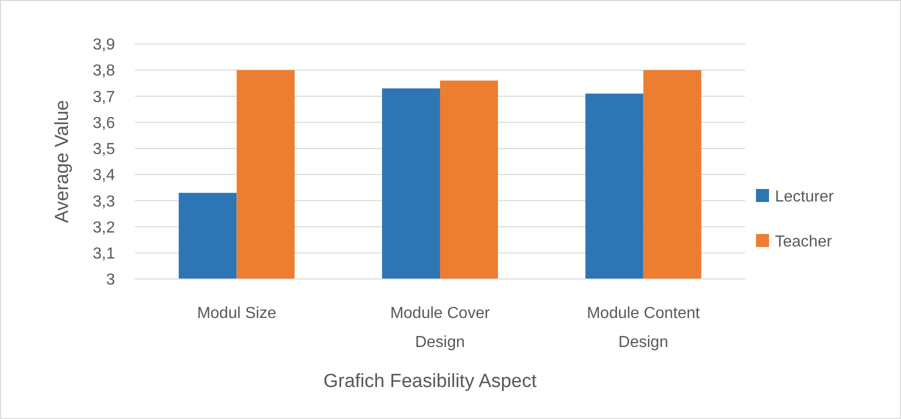 The image size is (901, 419). What do you see at coordinates (236, 313) in the screenshot?
I see `x-tick-label: Modul Size` at bounding box center [236, 313].